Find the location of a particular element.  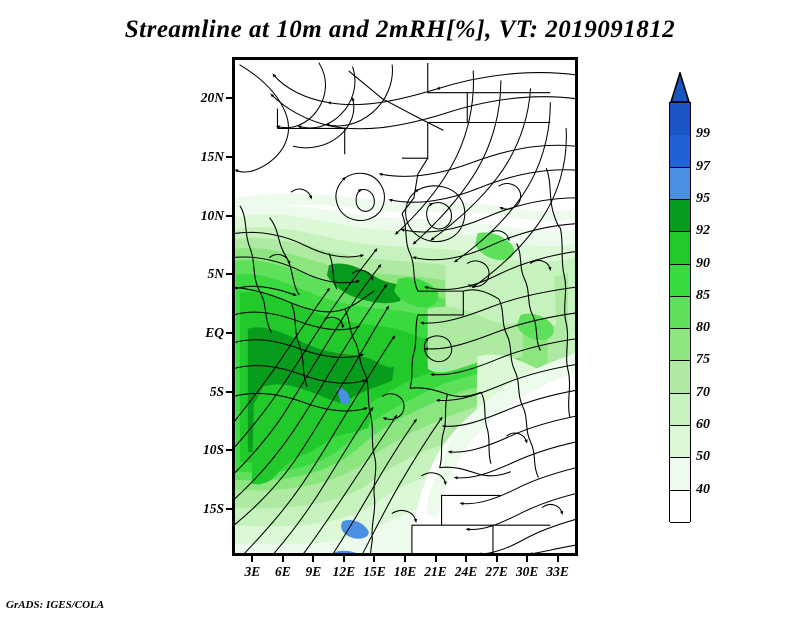

colorbar-top-arrow is located at coordinates (680, 86).